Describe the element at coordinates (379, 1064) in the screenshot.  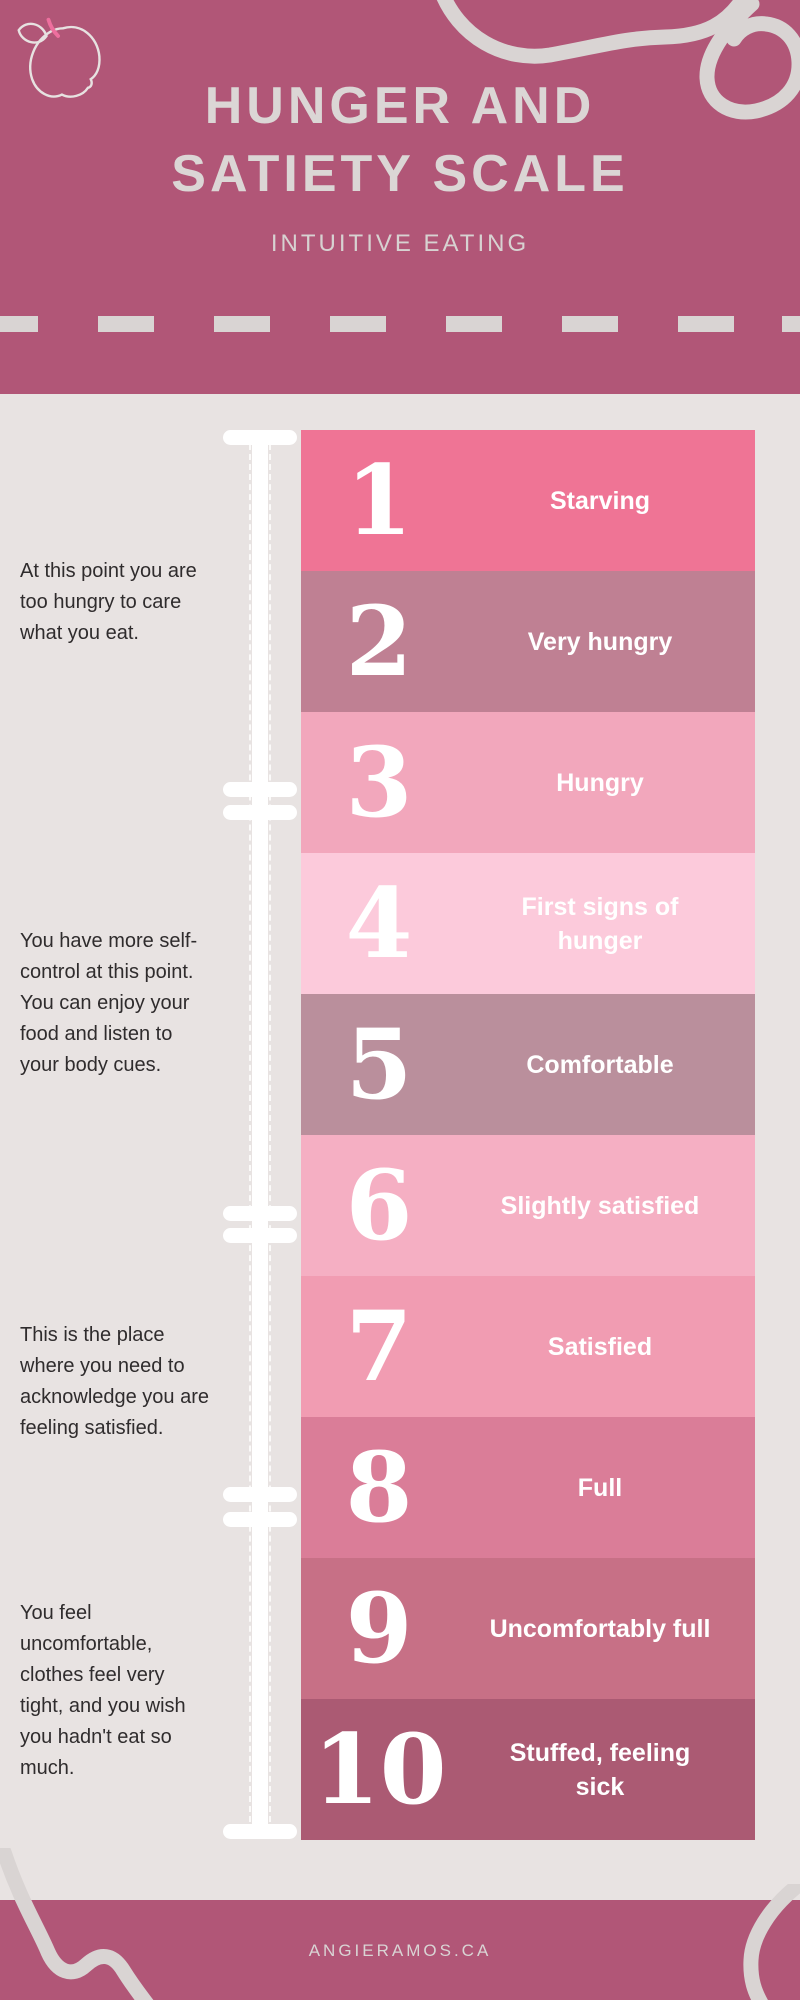
I see `row-number: 5` at that location.